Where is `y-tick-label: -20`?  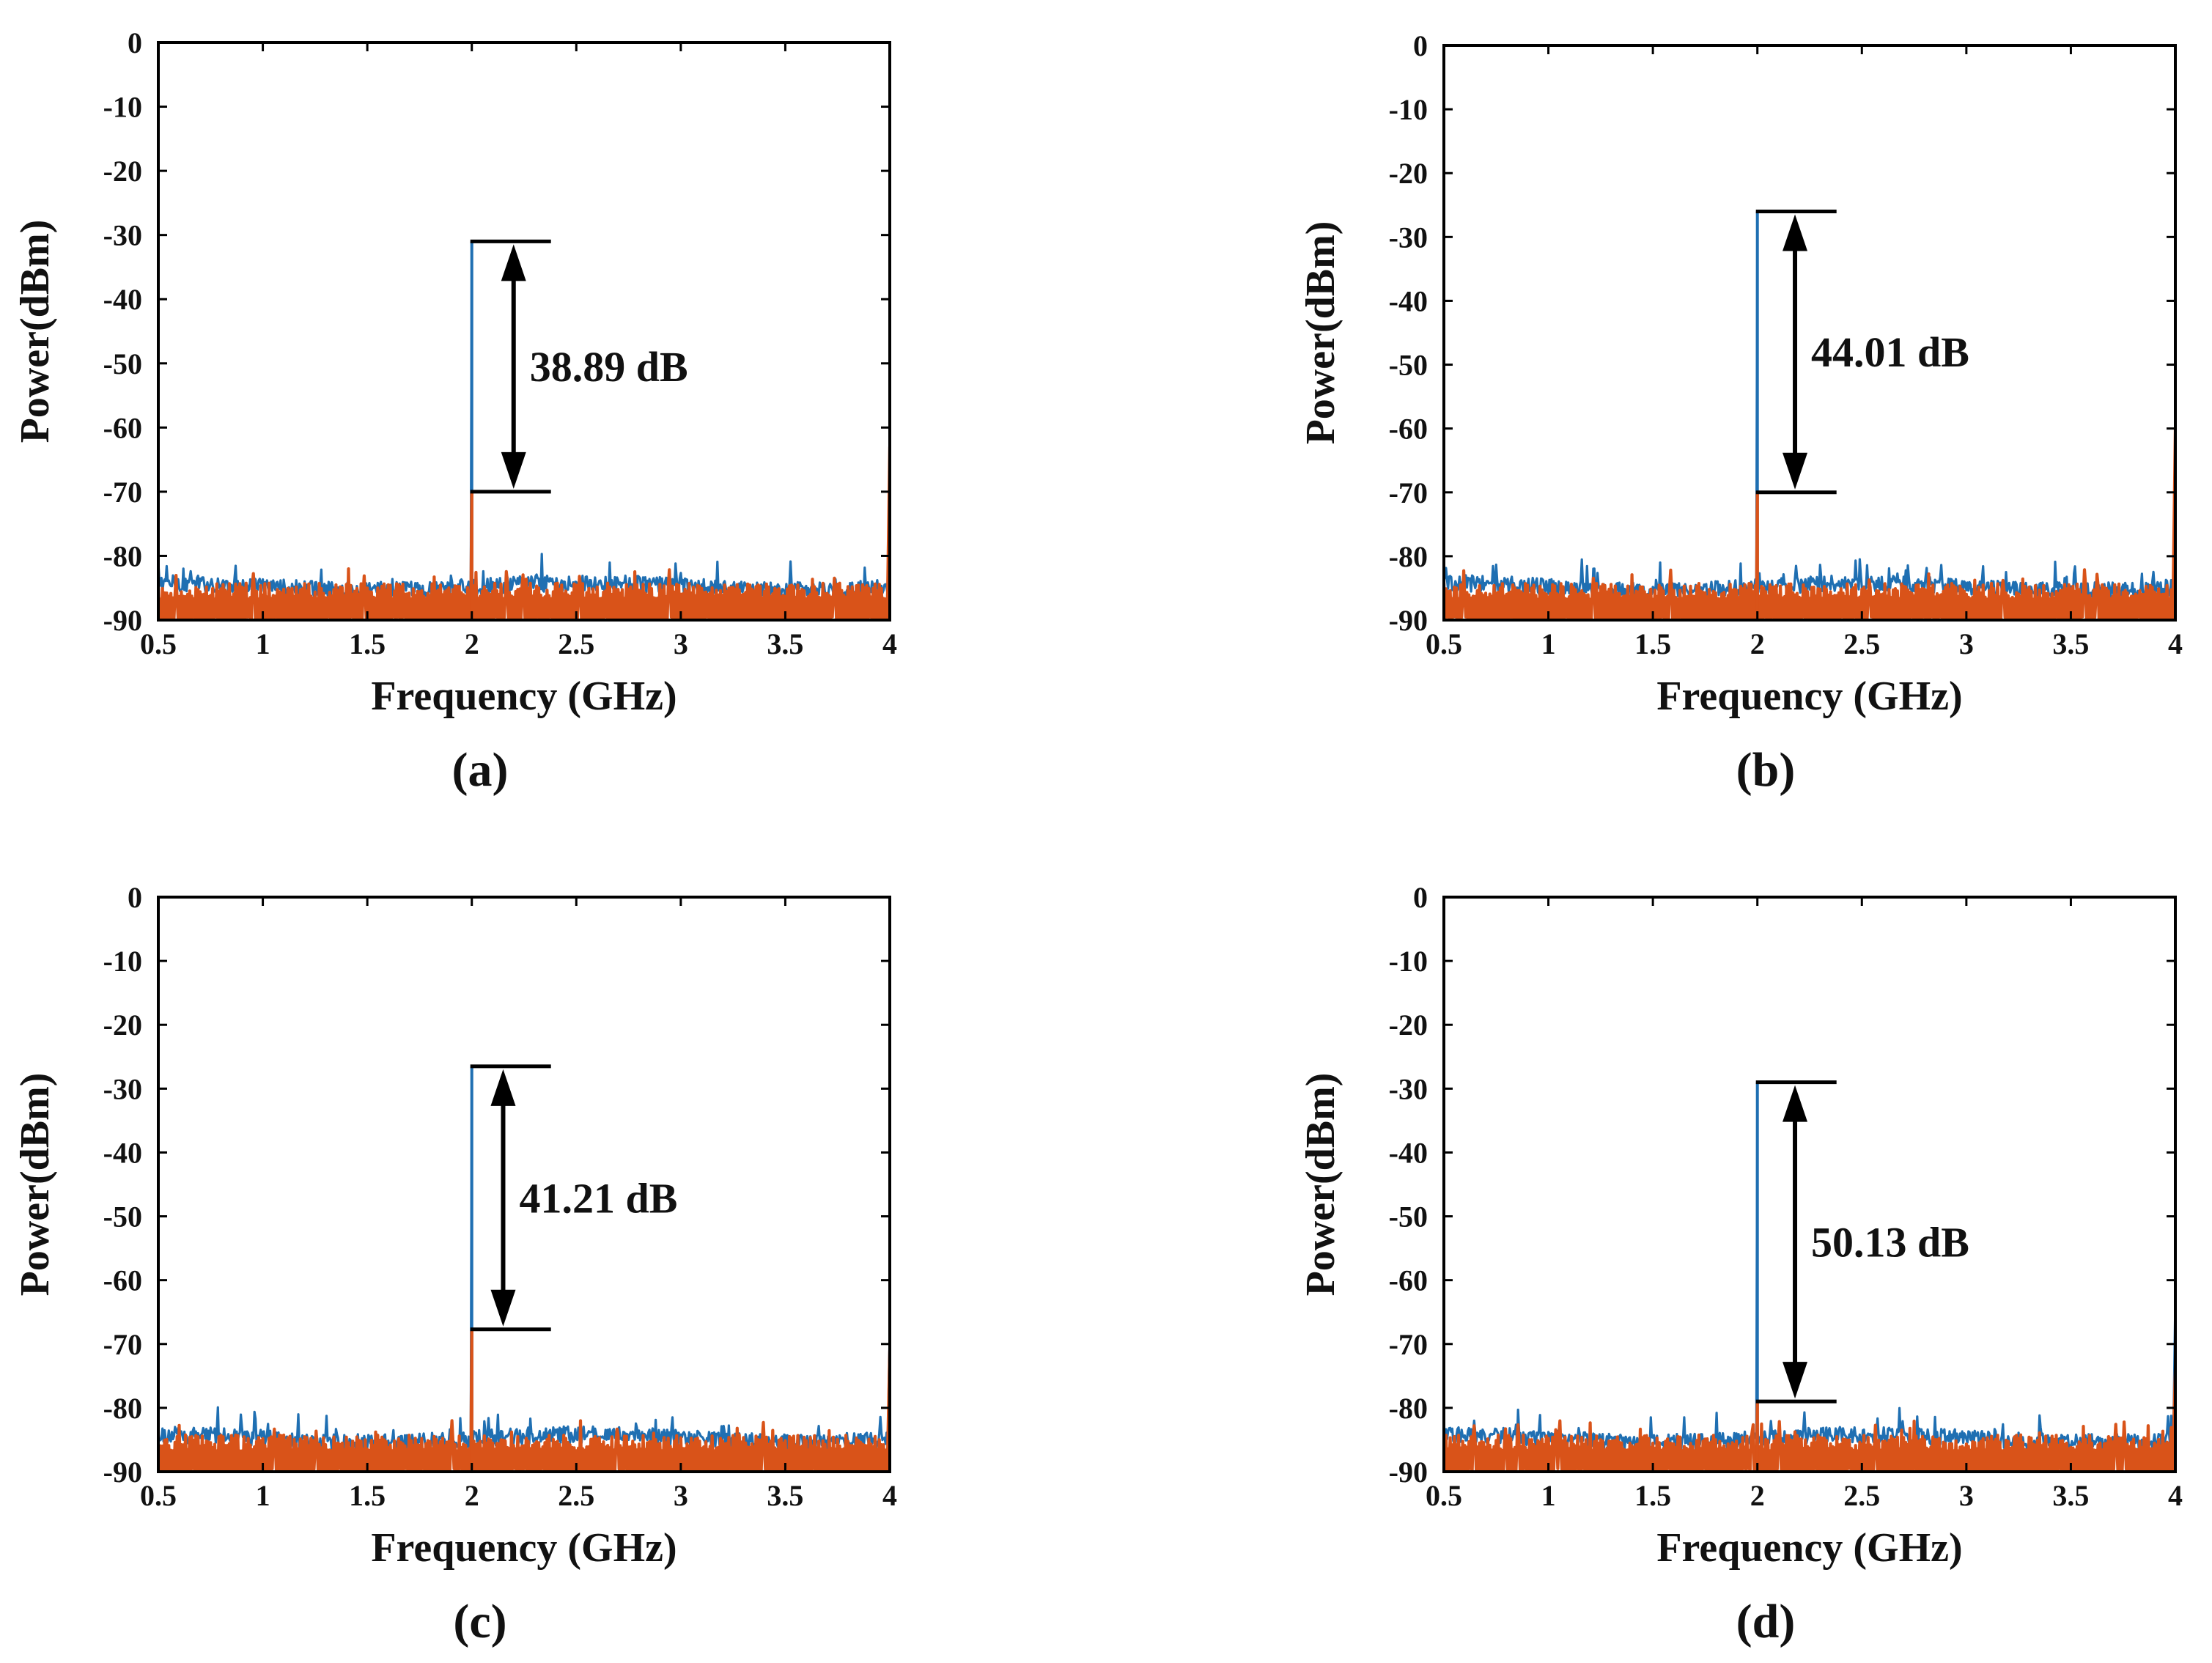
y-tick-label: -20 is located at coordinates (123, 1025).